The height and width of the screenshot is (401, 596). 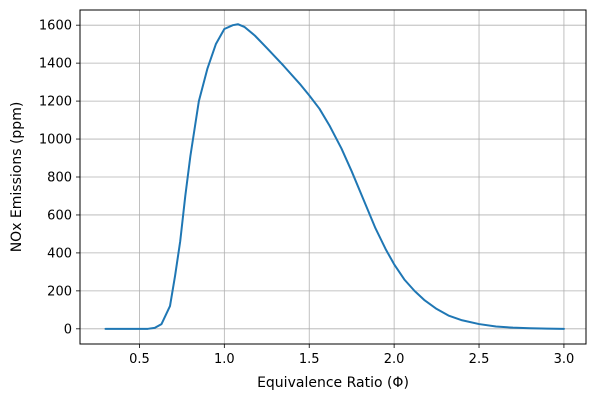 What do you see at coordinates (55, 102) in the screenshot?
I see `y-tick-label: 1200` at bounding box center [55, 102].